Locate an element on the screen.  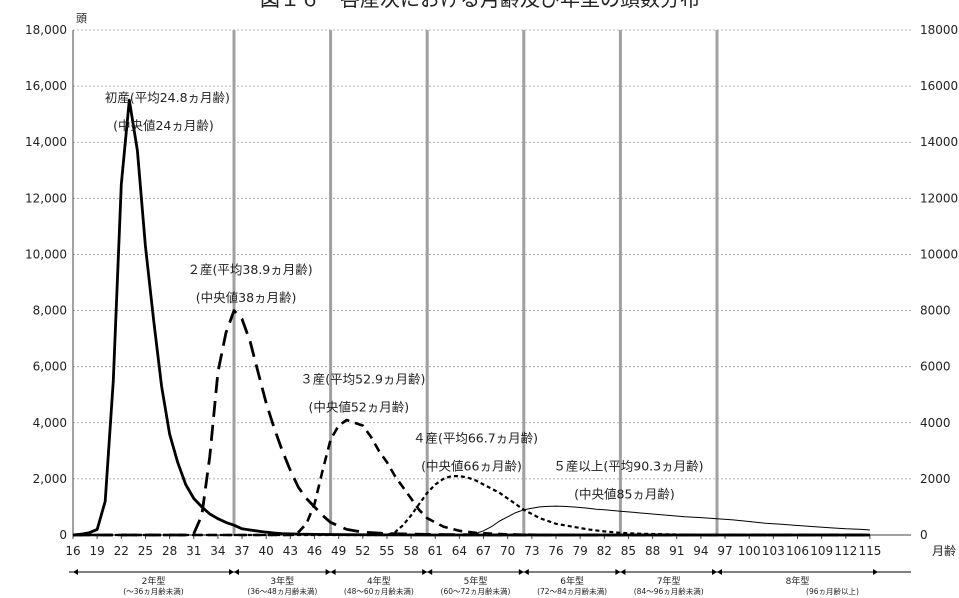
year-type-label: 2年型 is located at coordinates (154, 581).